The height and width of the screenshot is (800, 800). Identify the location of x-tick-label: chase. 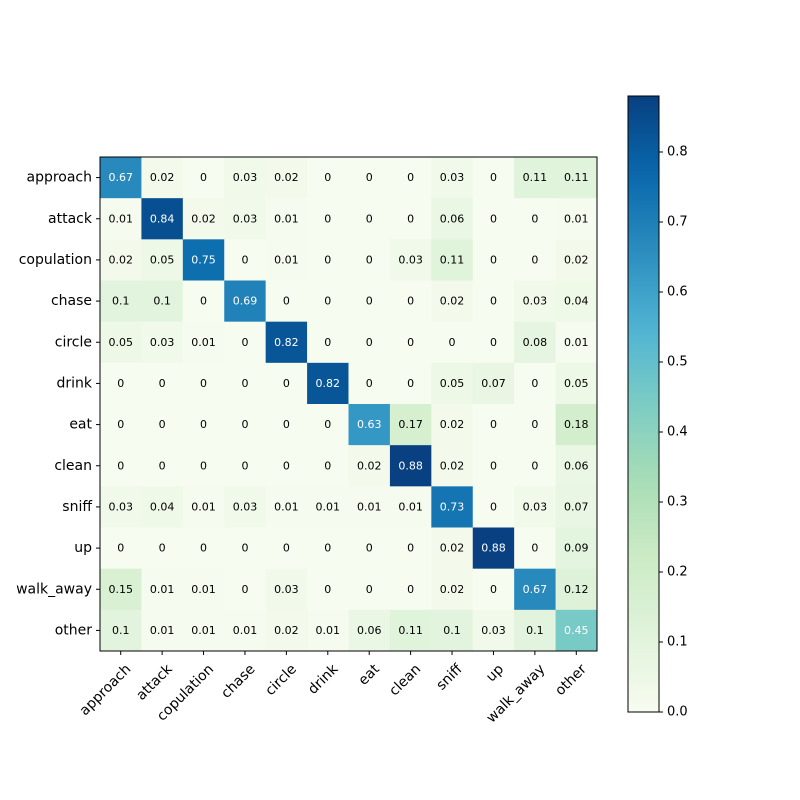
(238, 681).